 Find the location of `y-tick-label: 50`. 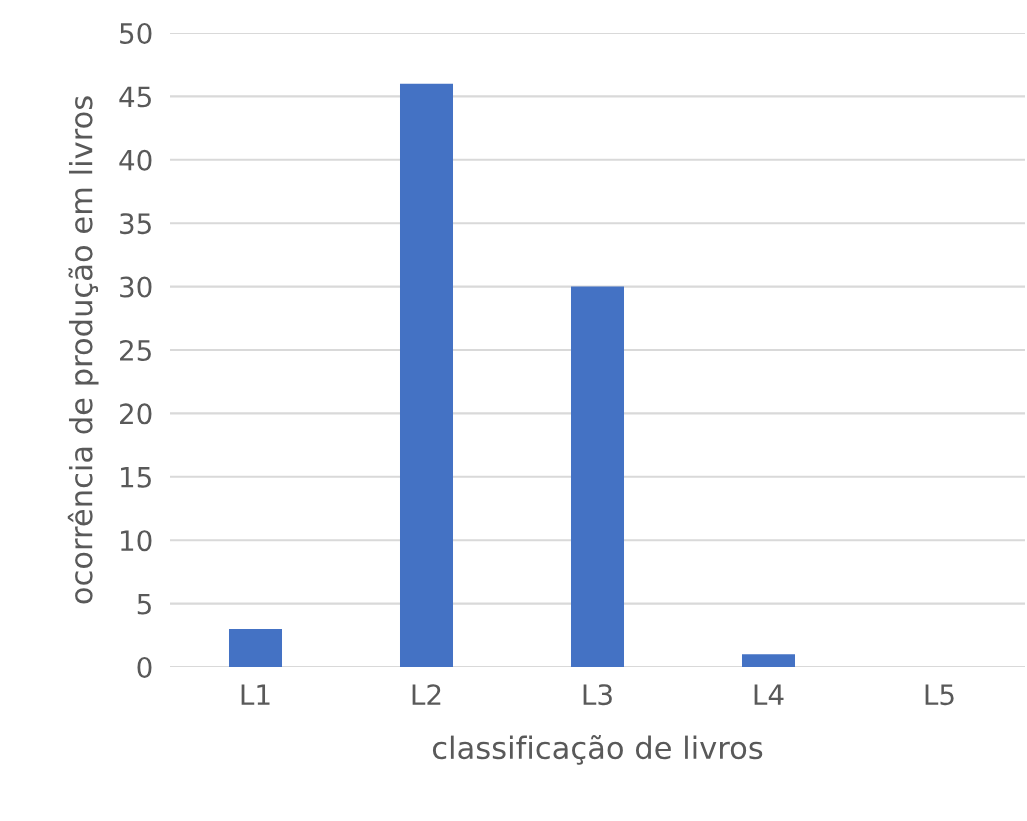

y-tick-label: 50 is located at coordinates (136, 33).